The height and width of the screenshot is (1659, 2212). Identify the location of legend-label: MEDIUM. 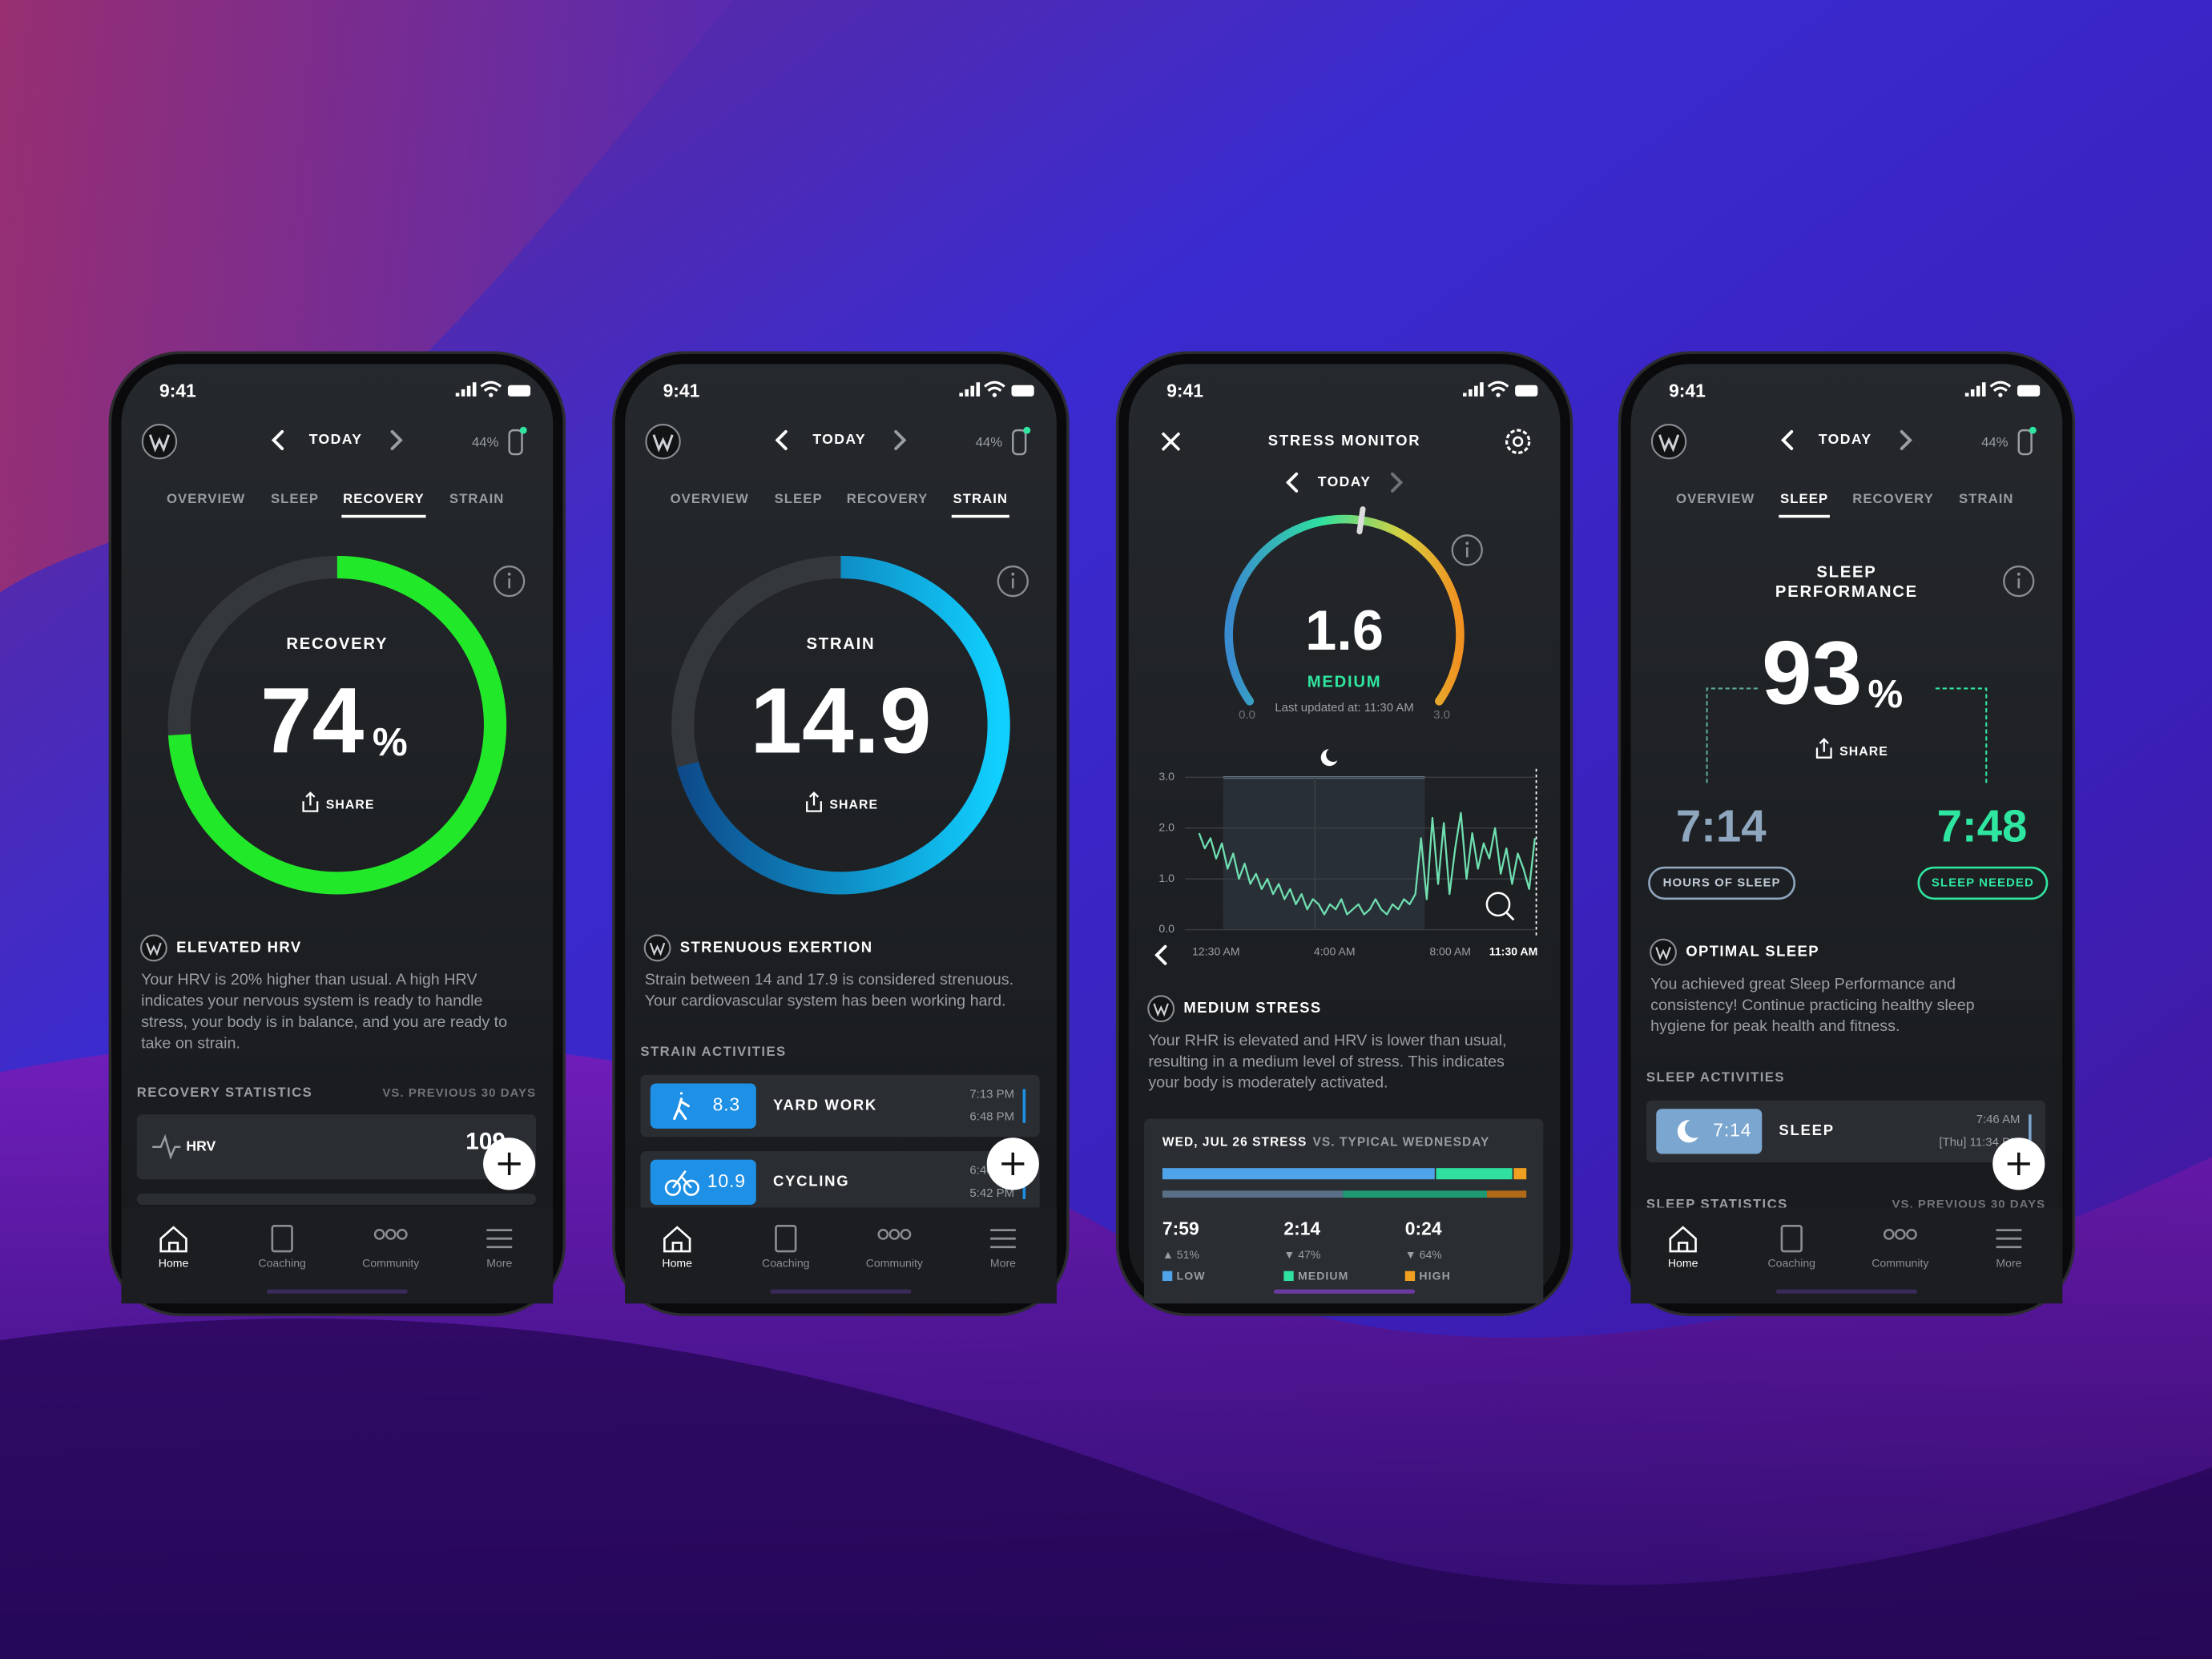
(1323, 1275).